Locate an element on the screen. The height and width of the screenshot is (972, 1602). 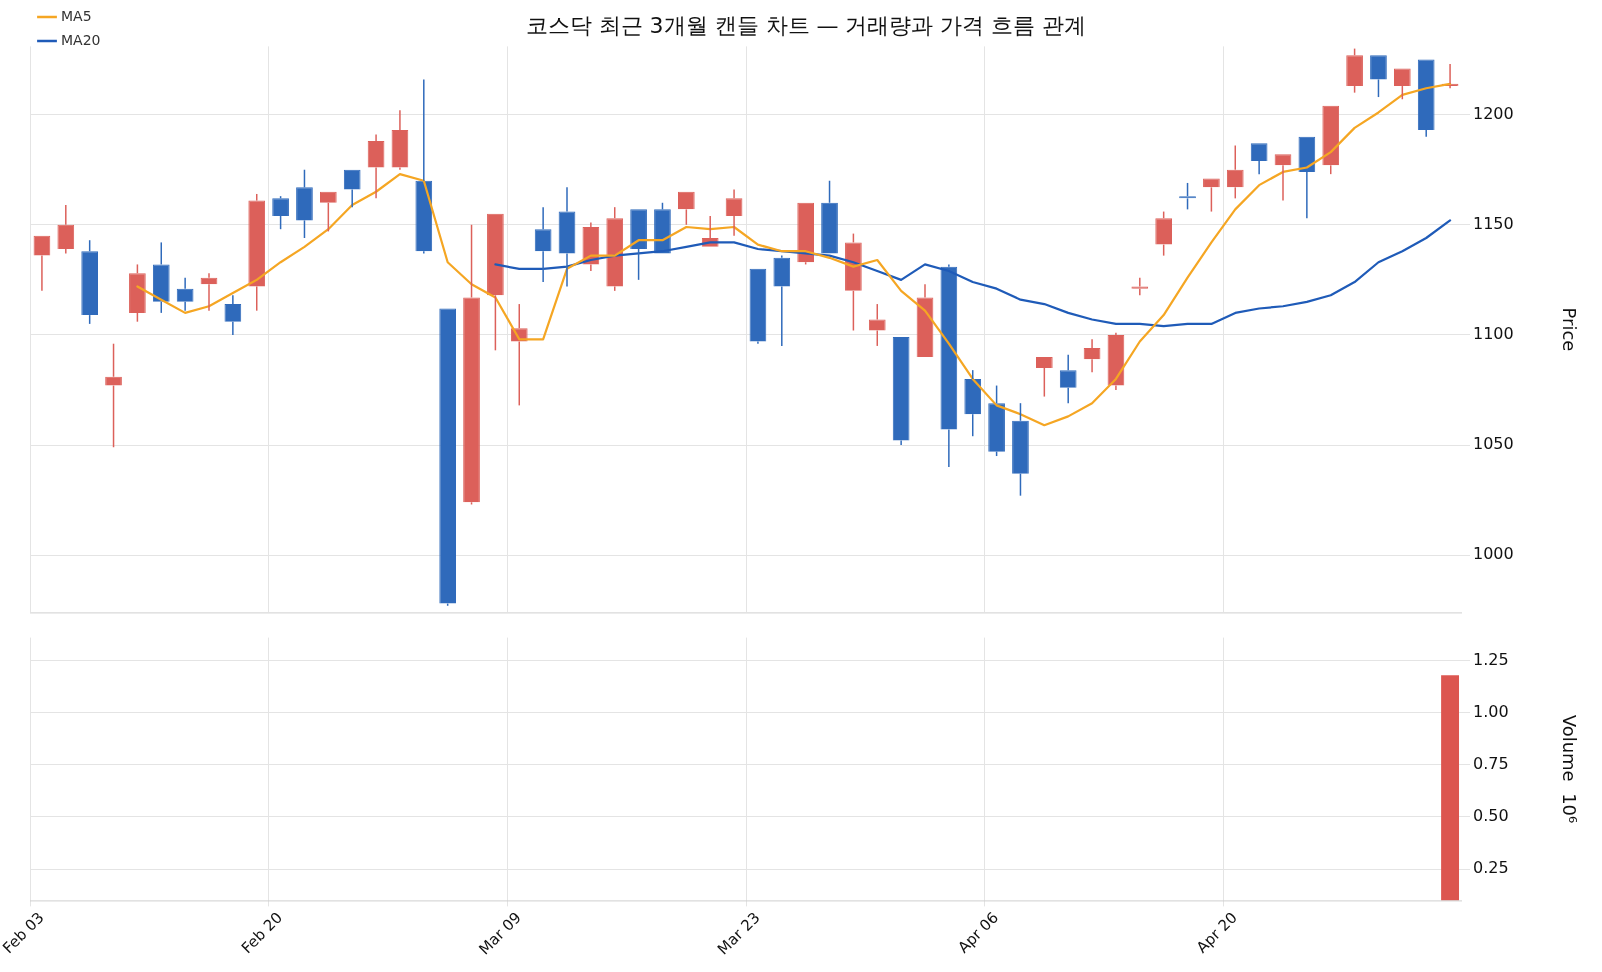
x-tick-label: Feb 20 is located at coordinates (262, 932).